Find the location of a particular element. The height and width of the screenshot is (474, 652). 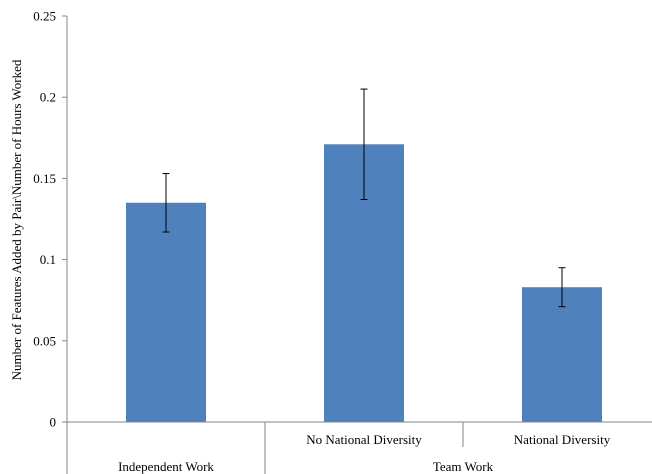

category-label: National Diversity is located at coordinates (562, 439).